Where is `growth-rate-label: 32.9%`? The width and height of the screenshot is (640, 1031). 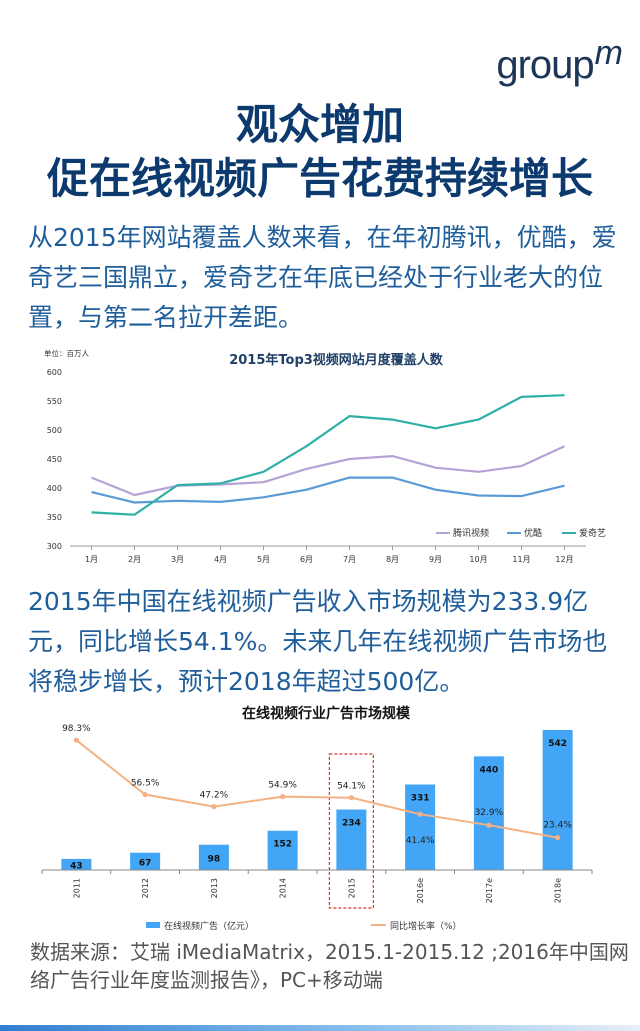 growth-rate-label: 32.9% is located at coordinates (489, 813).